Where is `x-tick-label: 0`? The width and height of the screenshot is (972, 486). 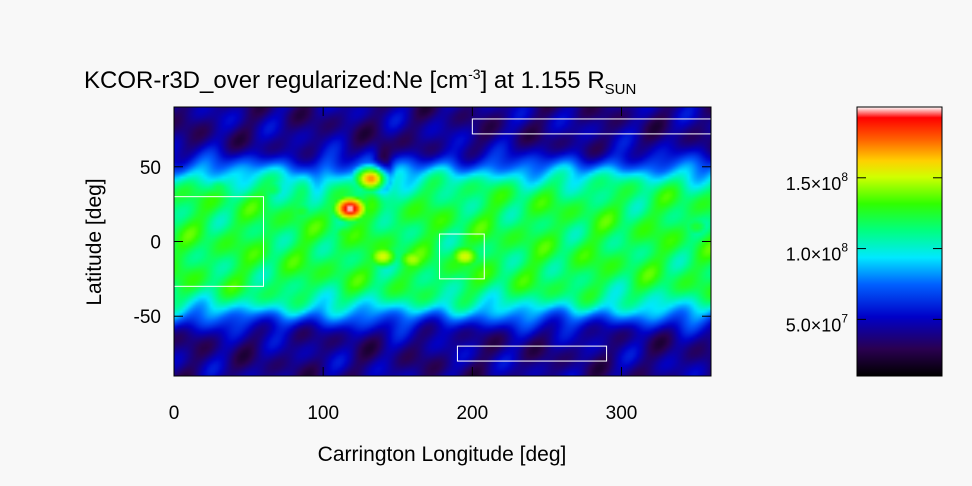 x-tick-label: 0 is located at coordinates (174, 413).